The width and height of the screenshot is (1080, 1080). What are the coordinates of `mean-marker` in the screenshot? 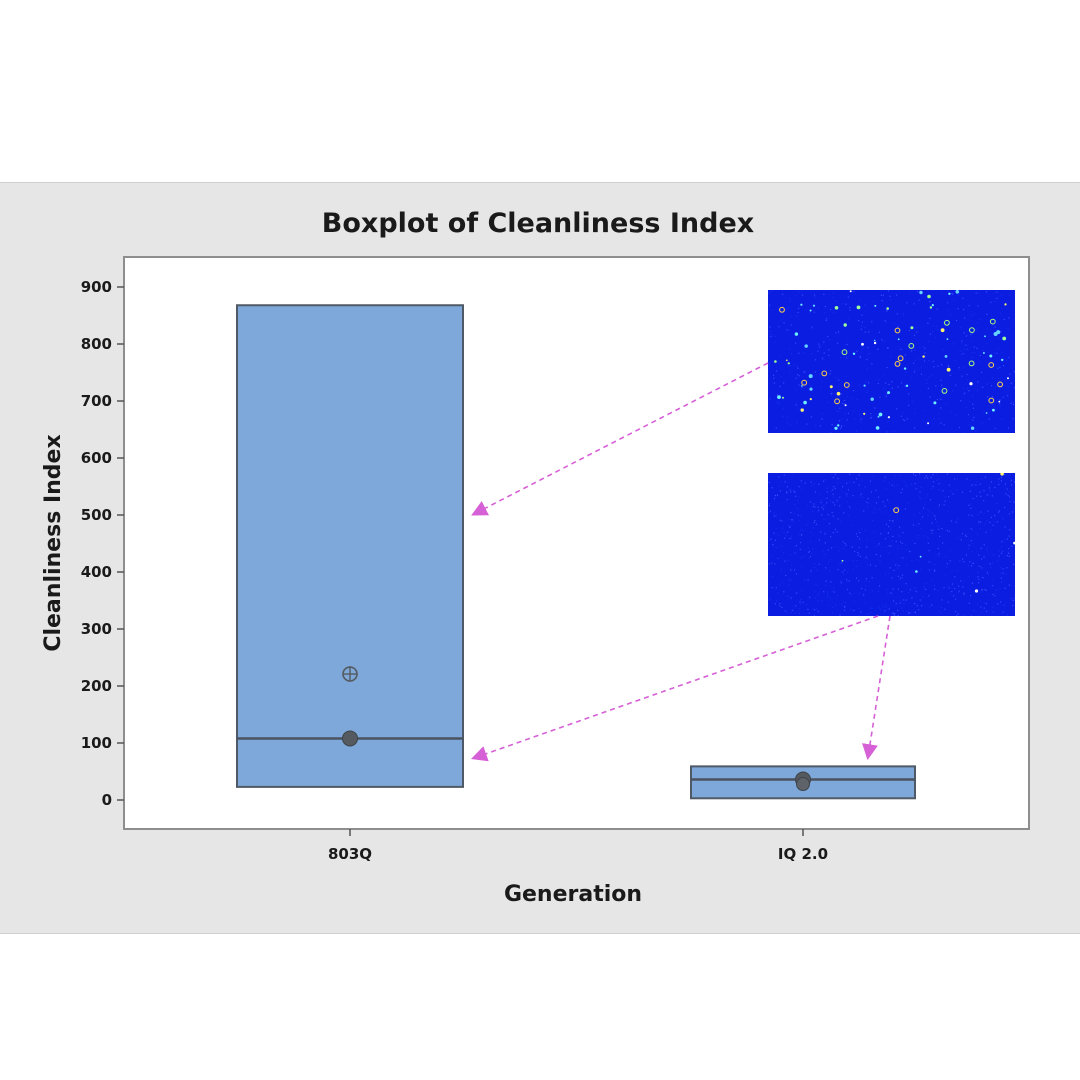 It's located at (803, 784).